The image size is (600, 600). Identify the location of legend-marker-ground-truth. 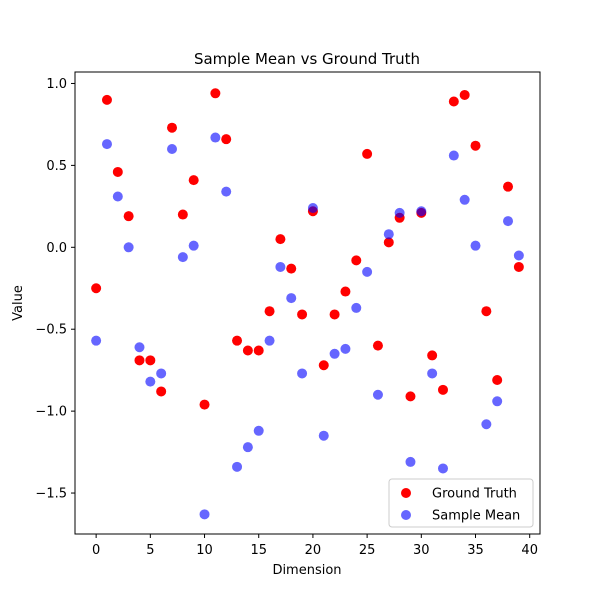
(406, 493).